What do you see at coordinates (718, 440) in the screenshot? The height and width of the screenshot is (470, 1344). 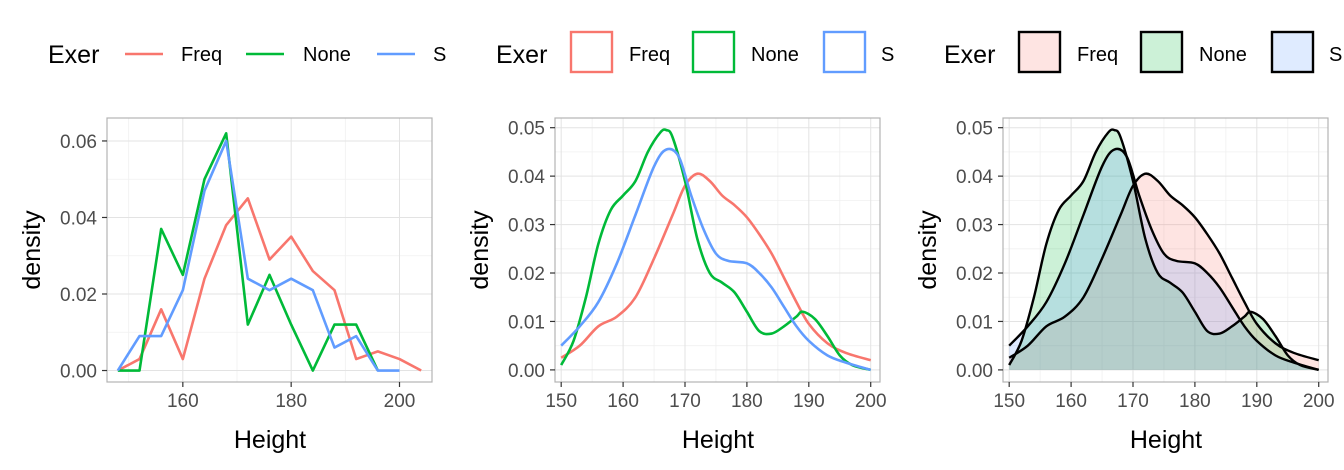 I see `x-axis-title-2: Height` at bounding box center [718, 440].